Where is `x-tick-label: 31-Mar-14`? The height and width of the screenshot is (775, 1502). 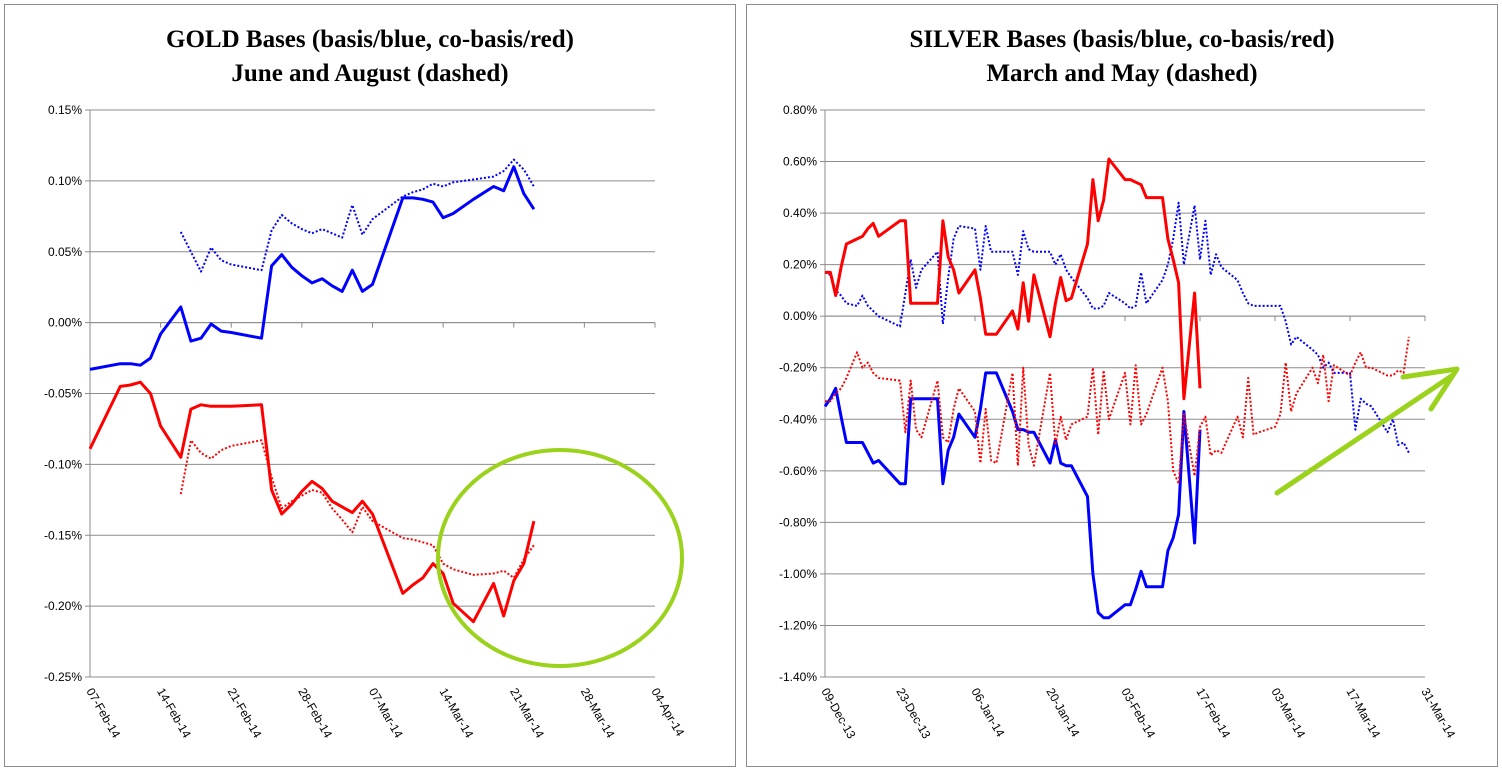
x-tick-label: 31-Mar-14 is located at coordinates (1438, 713).